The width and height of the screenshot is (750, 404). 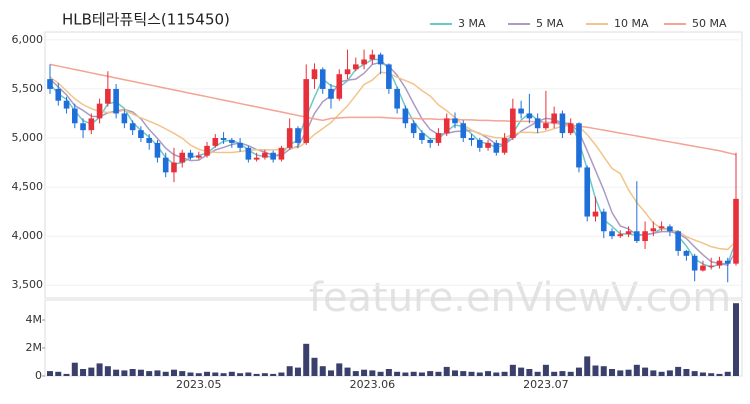 What do you see at coordinates (28, 284) in the screenshot?
I see `y-tick-label: 3,500` at bounding box center [28, 284].